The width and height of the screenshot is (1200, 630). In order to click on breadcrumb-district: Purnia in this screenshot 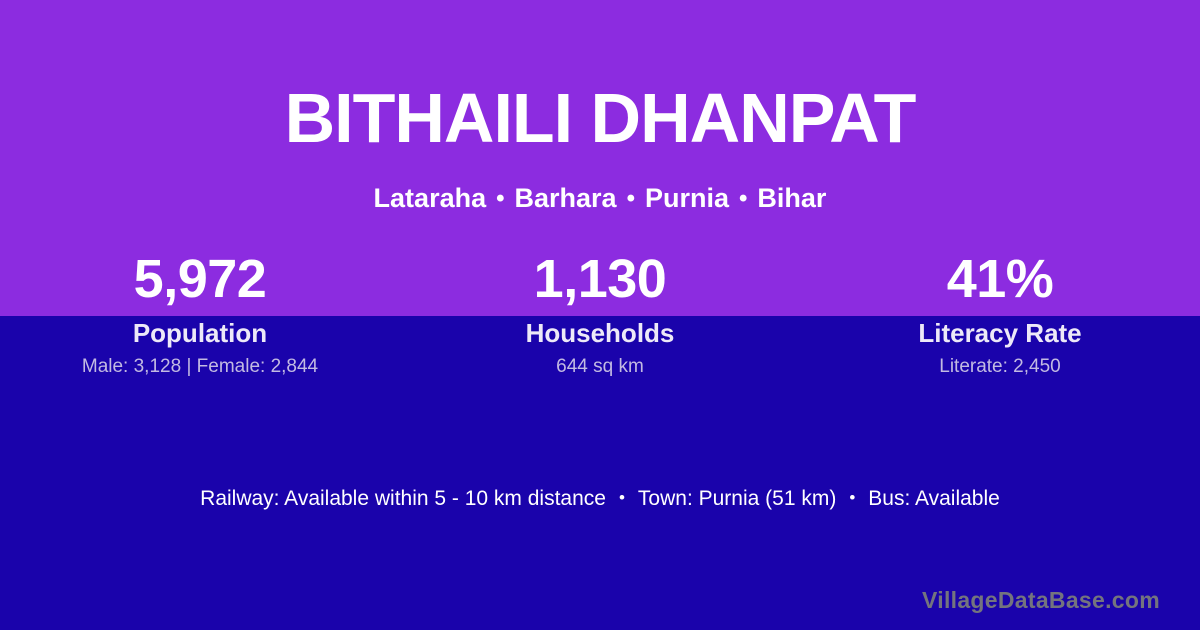, I will do `click(687, 198)`.